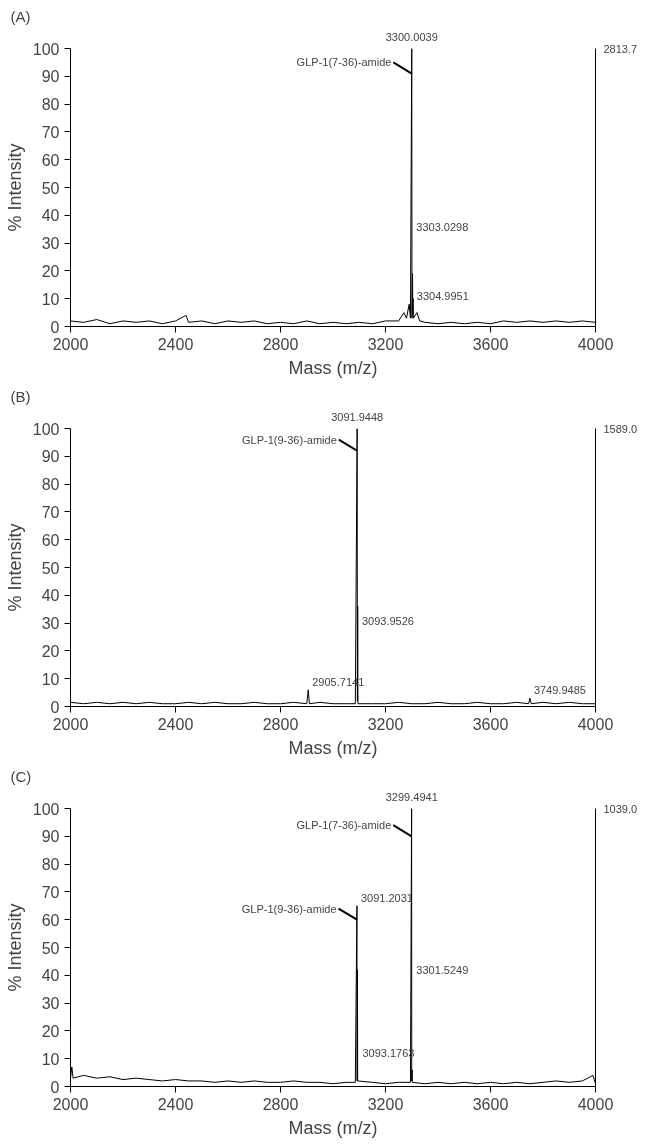  What do you see at coordinates (442, 226) in the screenshot?
I see `annotation: 3303.0298` at bounding box center [442, 226].